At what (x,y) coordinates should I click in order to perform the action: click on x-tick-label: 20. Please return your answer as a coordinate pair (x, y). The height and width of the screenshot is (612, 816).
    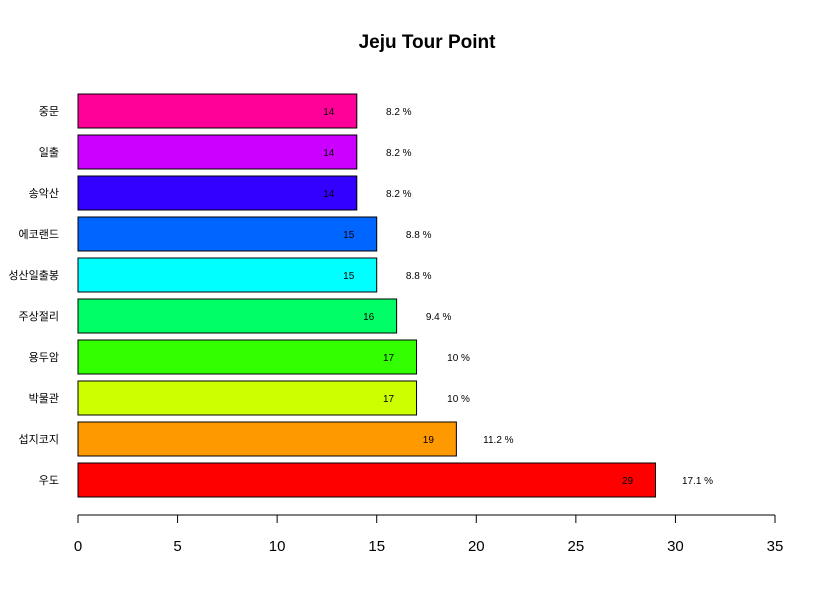
    Looking at the image, I should click on (476, 546).